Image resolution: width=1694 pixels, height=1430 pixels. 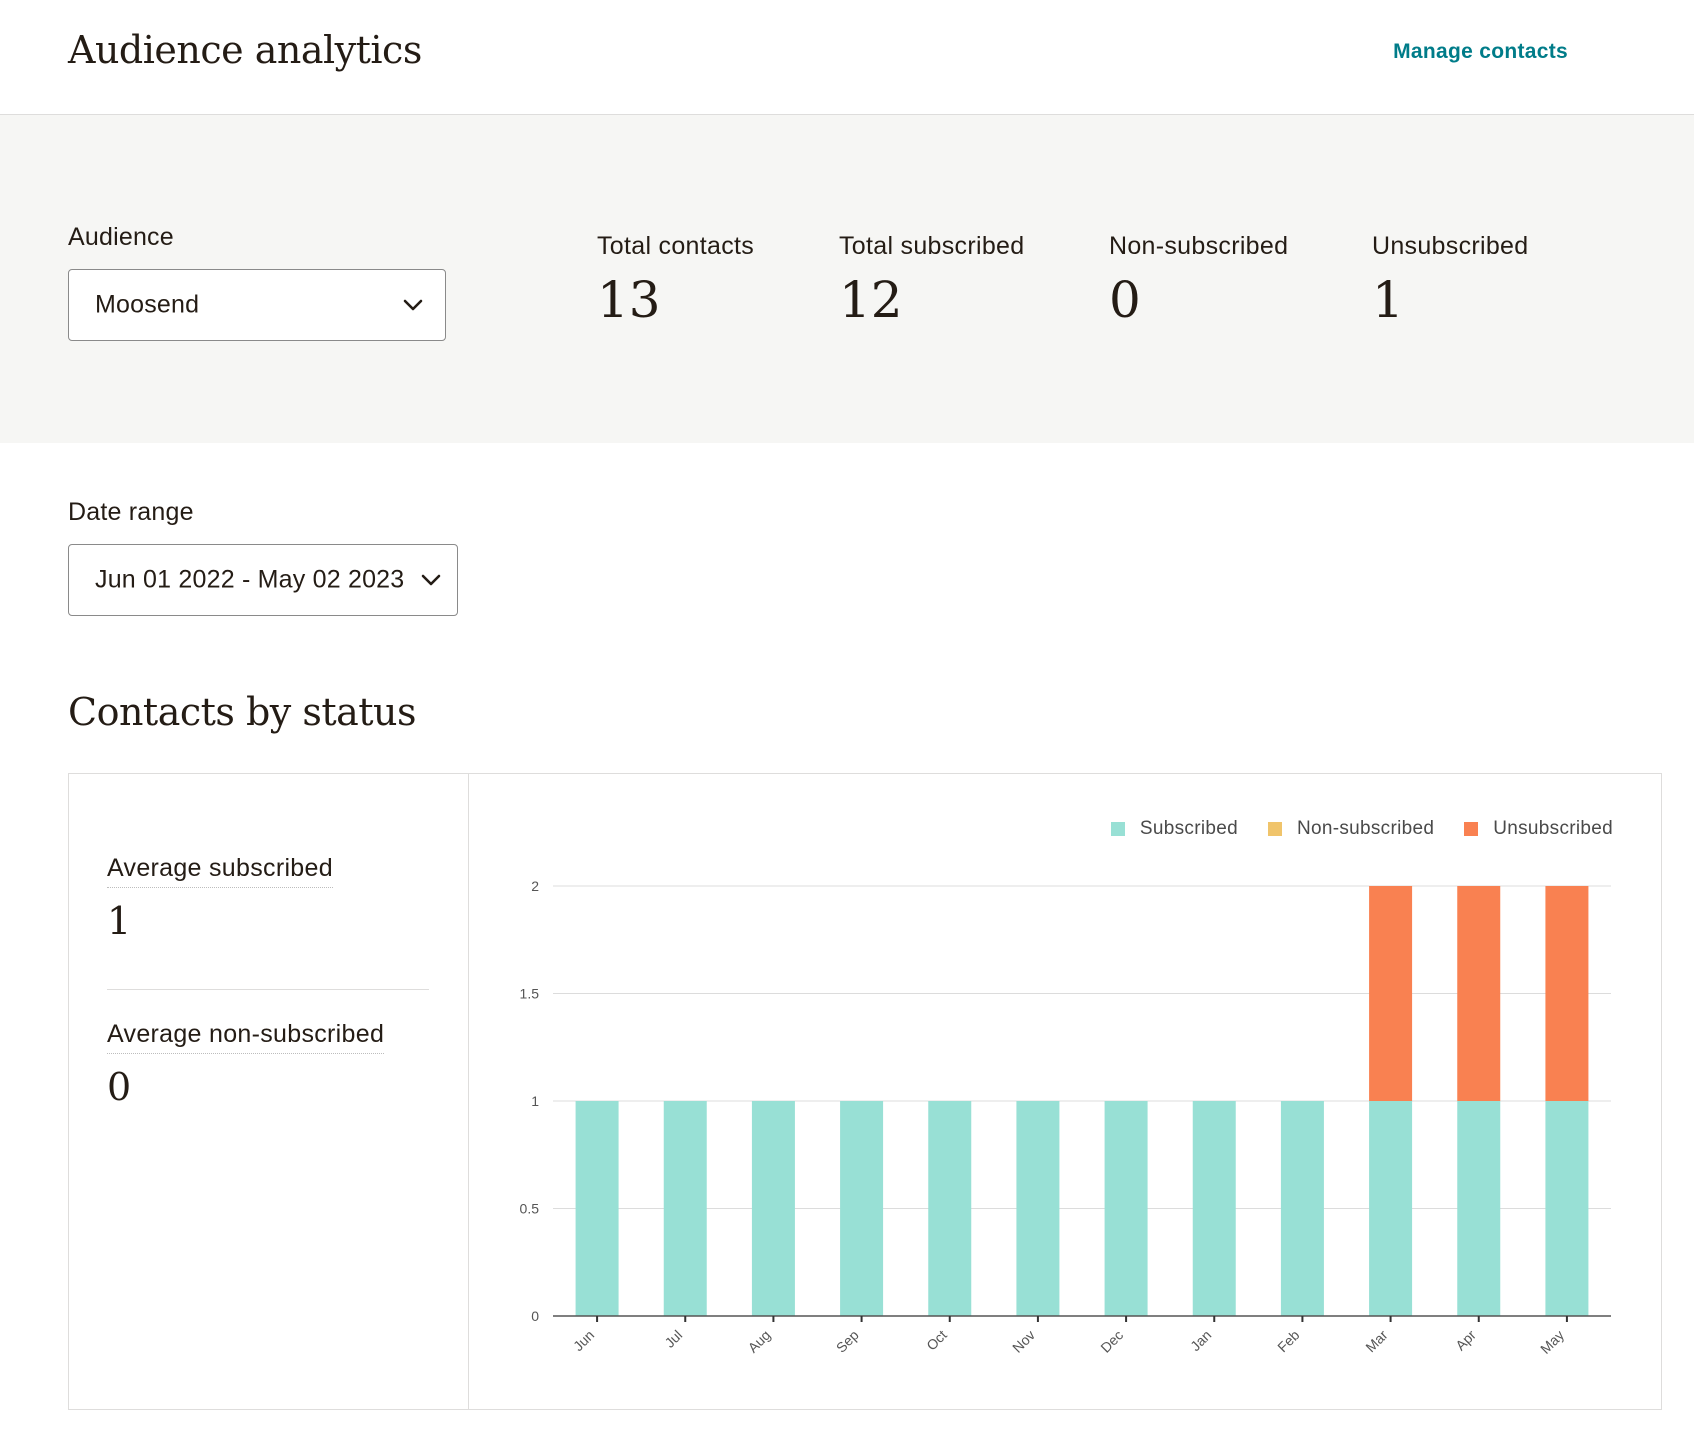 What do you see at coordinates (119, 1087) in the screenshot?
I see `average-non-subscribed-value: 0` at bounding box center [119, 1087].